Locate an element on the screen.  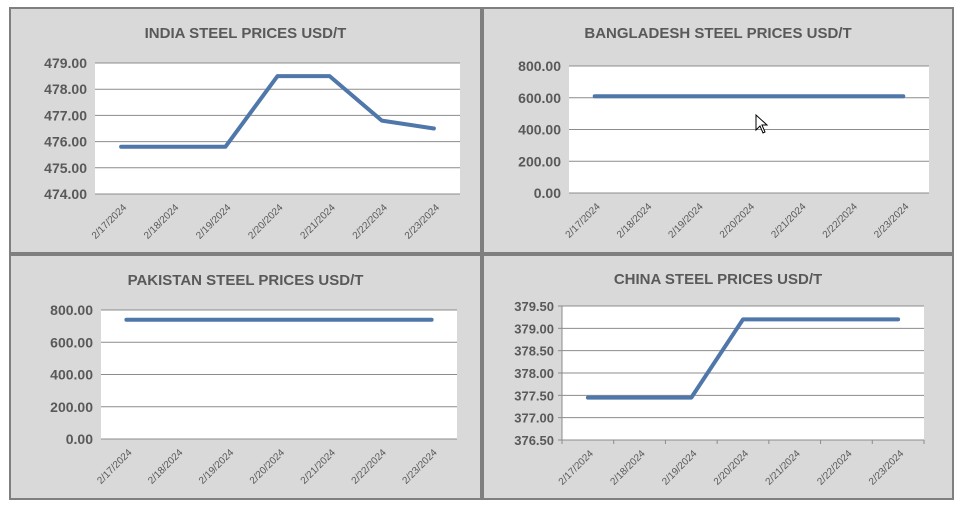
chart-title: PAKISTAN STEEL PRICES USD/T is located at coordinates (246, 280).